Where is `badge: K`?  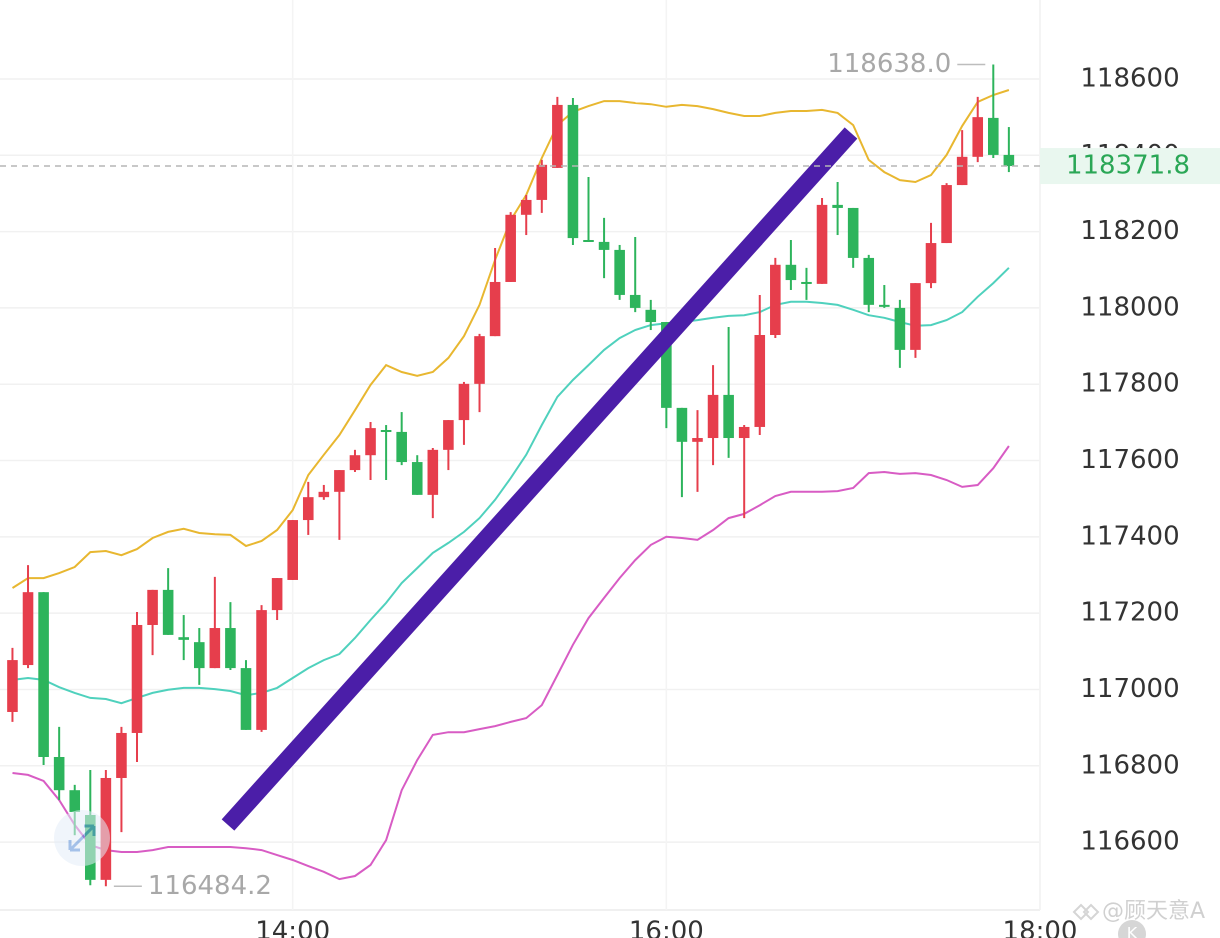
badge: K is located at coordinates (1132, 931).